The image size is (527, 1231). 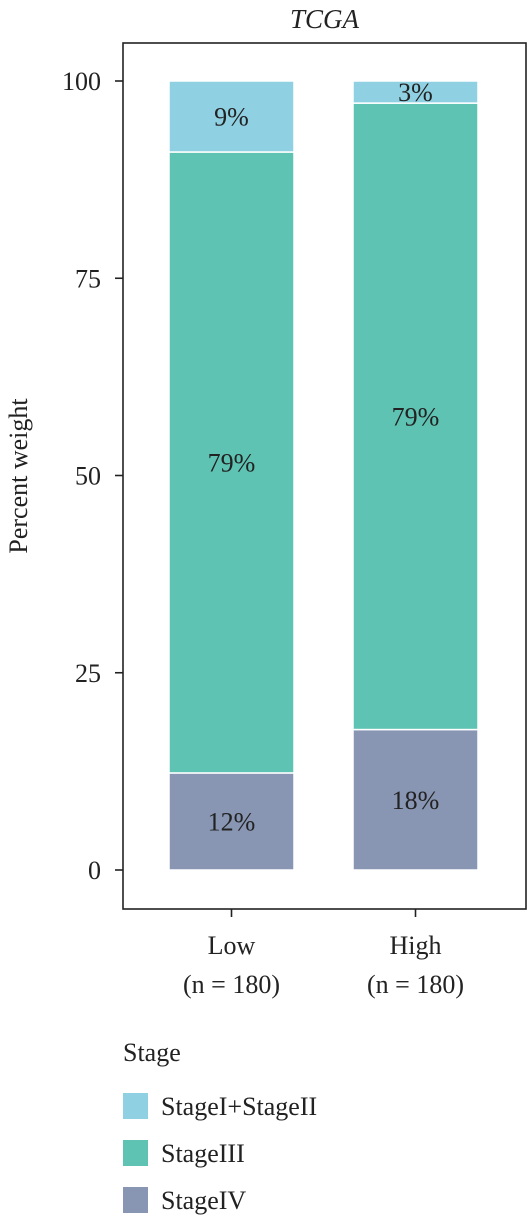 I want to click on legend-label: StageIV, so click(x=203, y=1200).